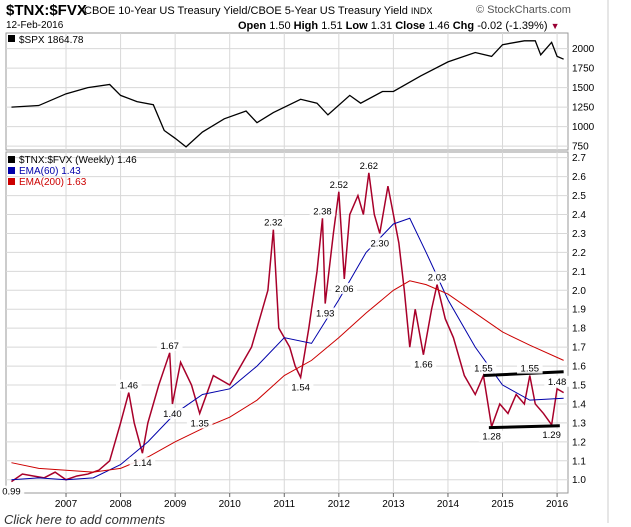 The width and height of the screenshot is (631, 527). What do you see at coordinates (579, 291) in the screenshot?
I see `y-tick-label: 2.0` at bounding box center [579, 291].